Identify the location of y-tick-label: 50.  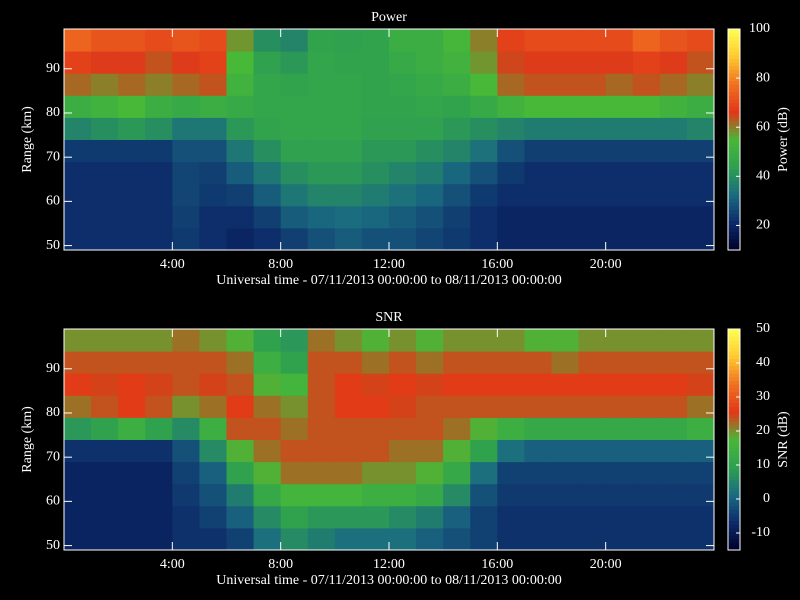
(53, 545).